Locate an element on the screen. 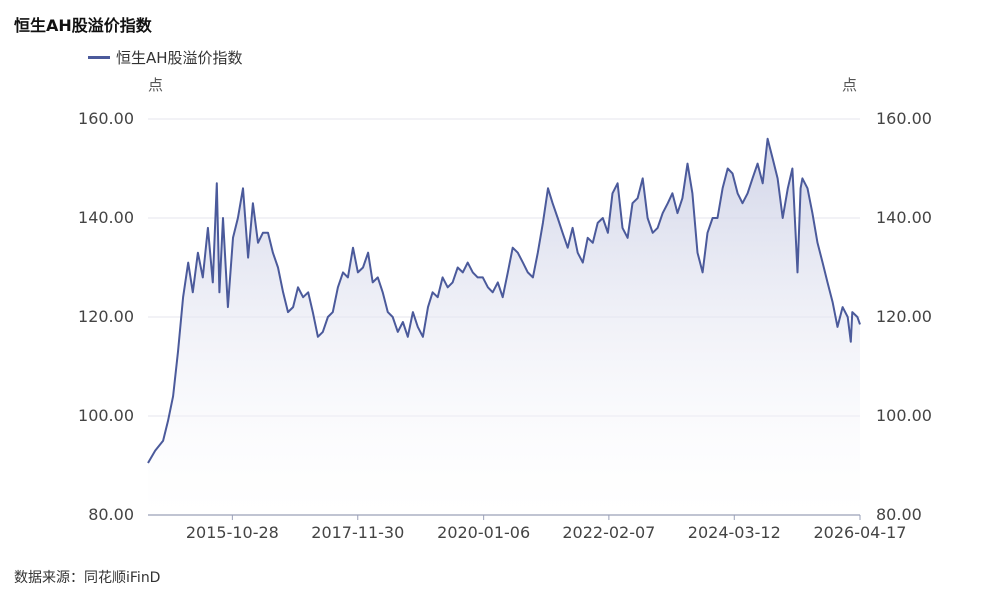 Image resolution: width=994 pixels, height=595 pixels. x-tick-label: 2024-03-12 is located at coordinates (734, 532).